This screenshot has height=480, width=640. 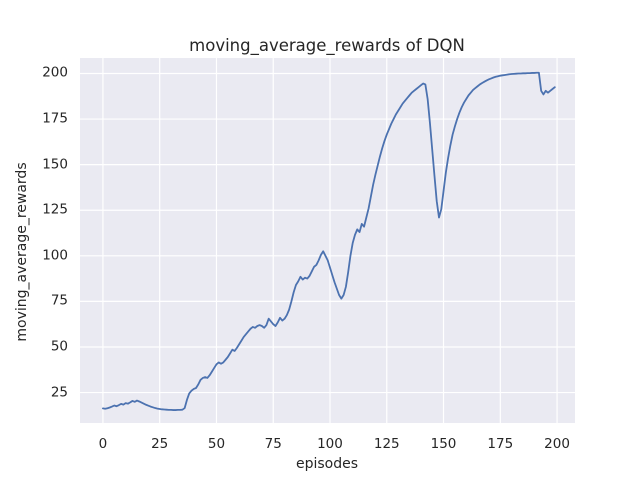 I want to click on y-tick-label: 25, so click(x=59, y=391).